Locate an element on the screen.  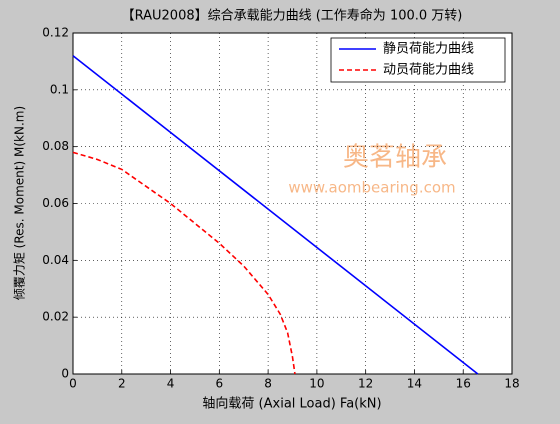
legend-label: 动员荷能力曲线 is located at coordinates (428, 70).